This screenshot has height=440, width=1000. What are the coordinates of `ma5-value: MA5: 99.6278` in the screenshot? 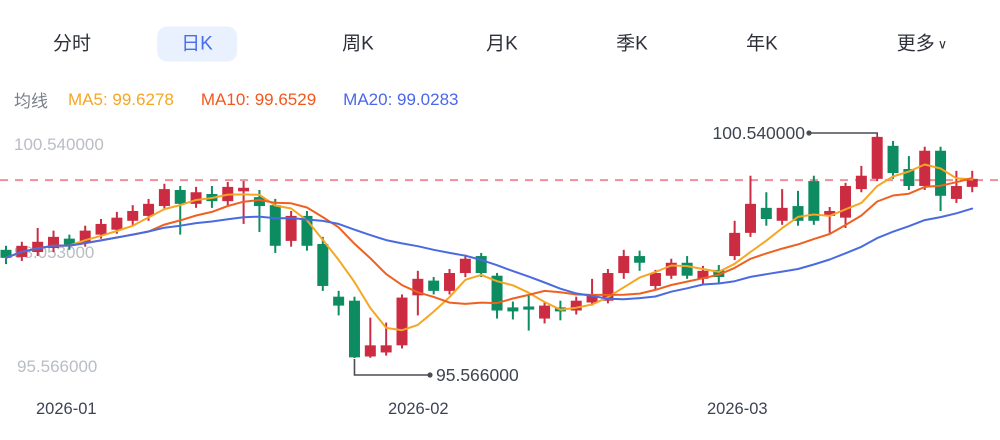 It's located at (121, 99).